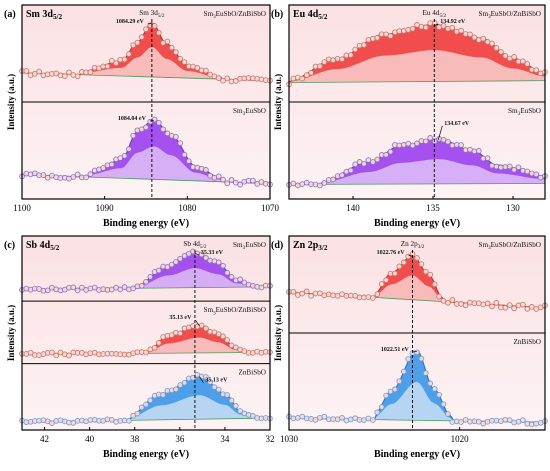 The width and height of the screenshot is (550, 471). I want to click on x-tick-label: 1020, so click(460, 439).